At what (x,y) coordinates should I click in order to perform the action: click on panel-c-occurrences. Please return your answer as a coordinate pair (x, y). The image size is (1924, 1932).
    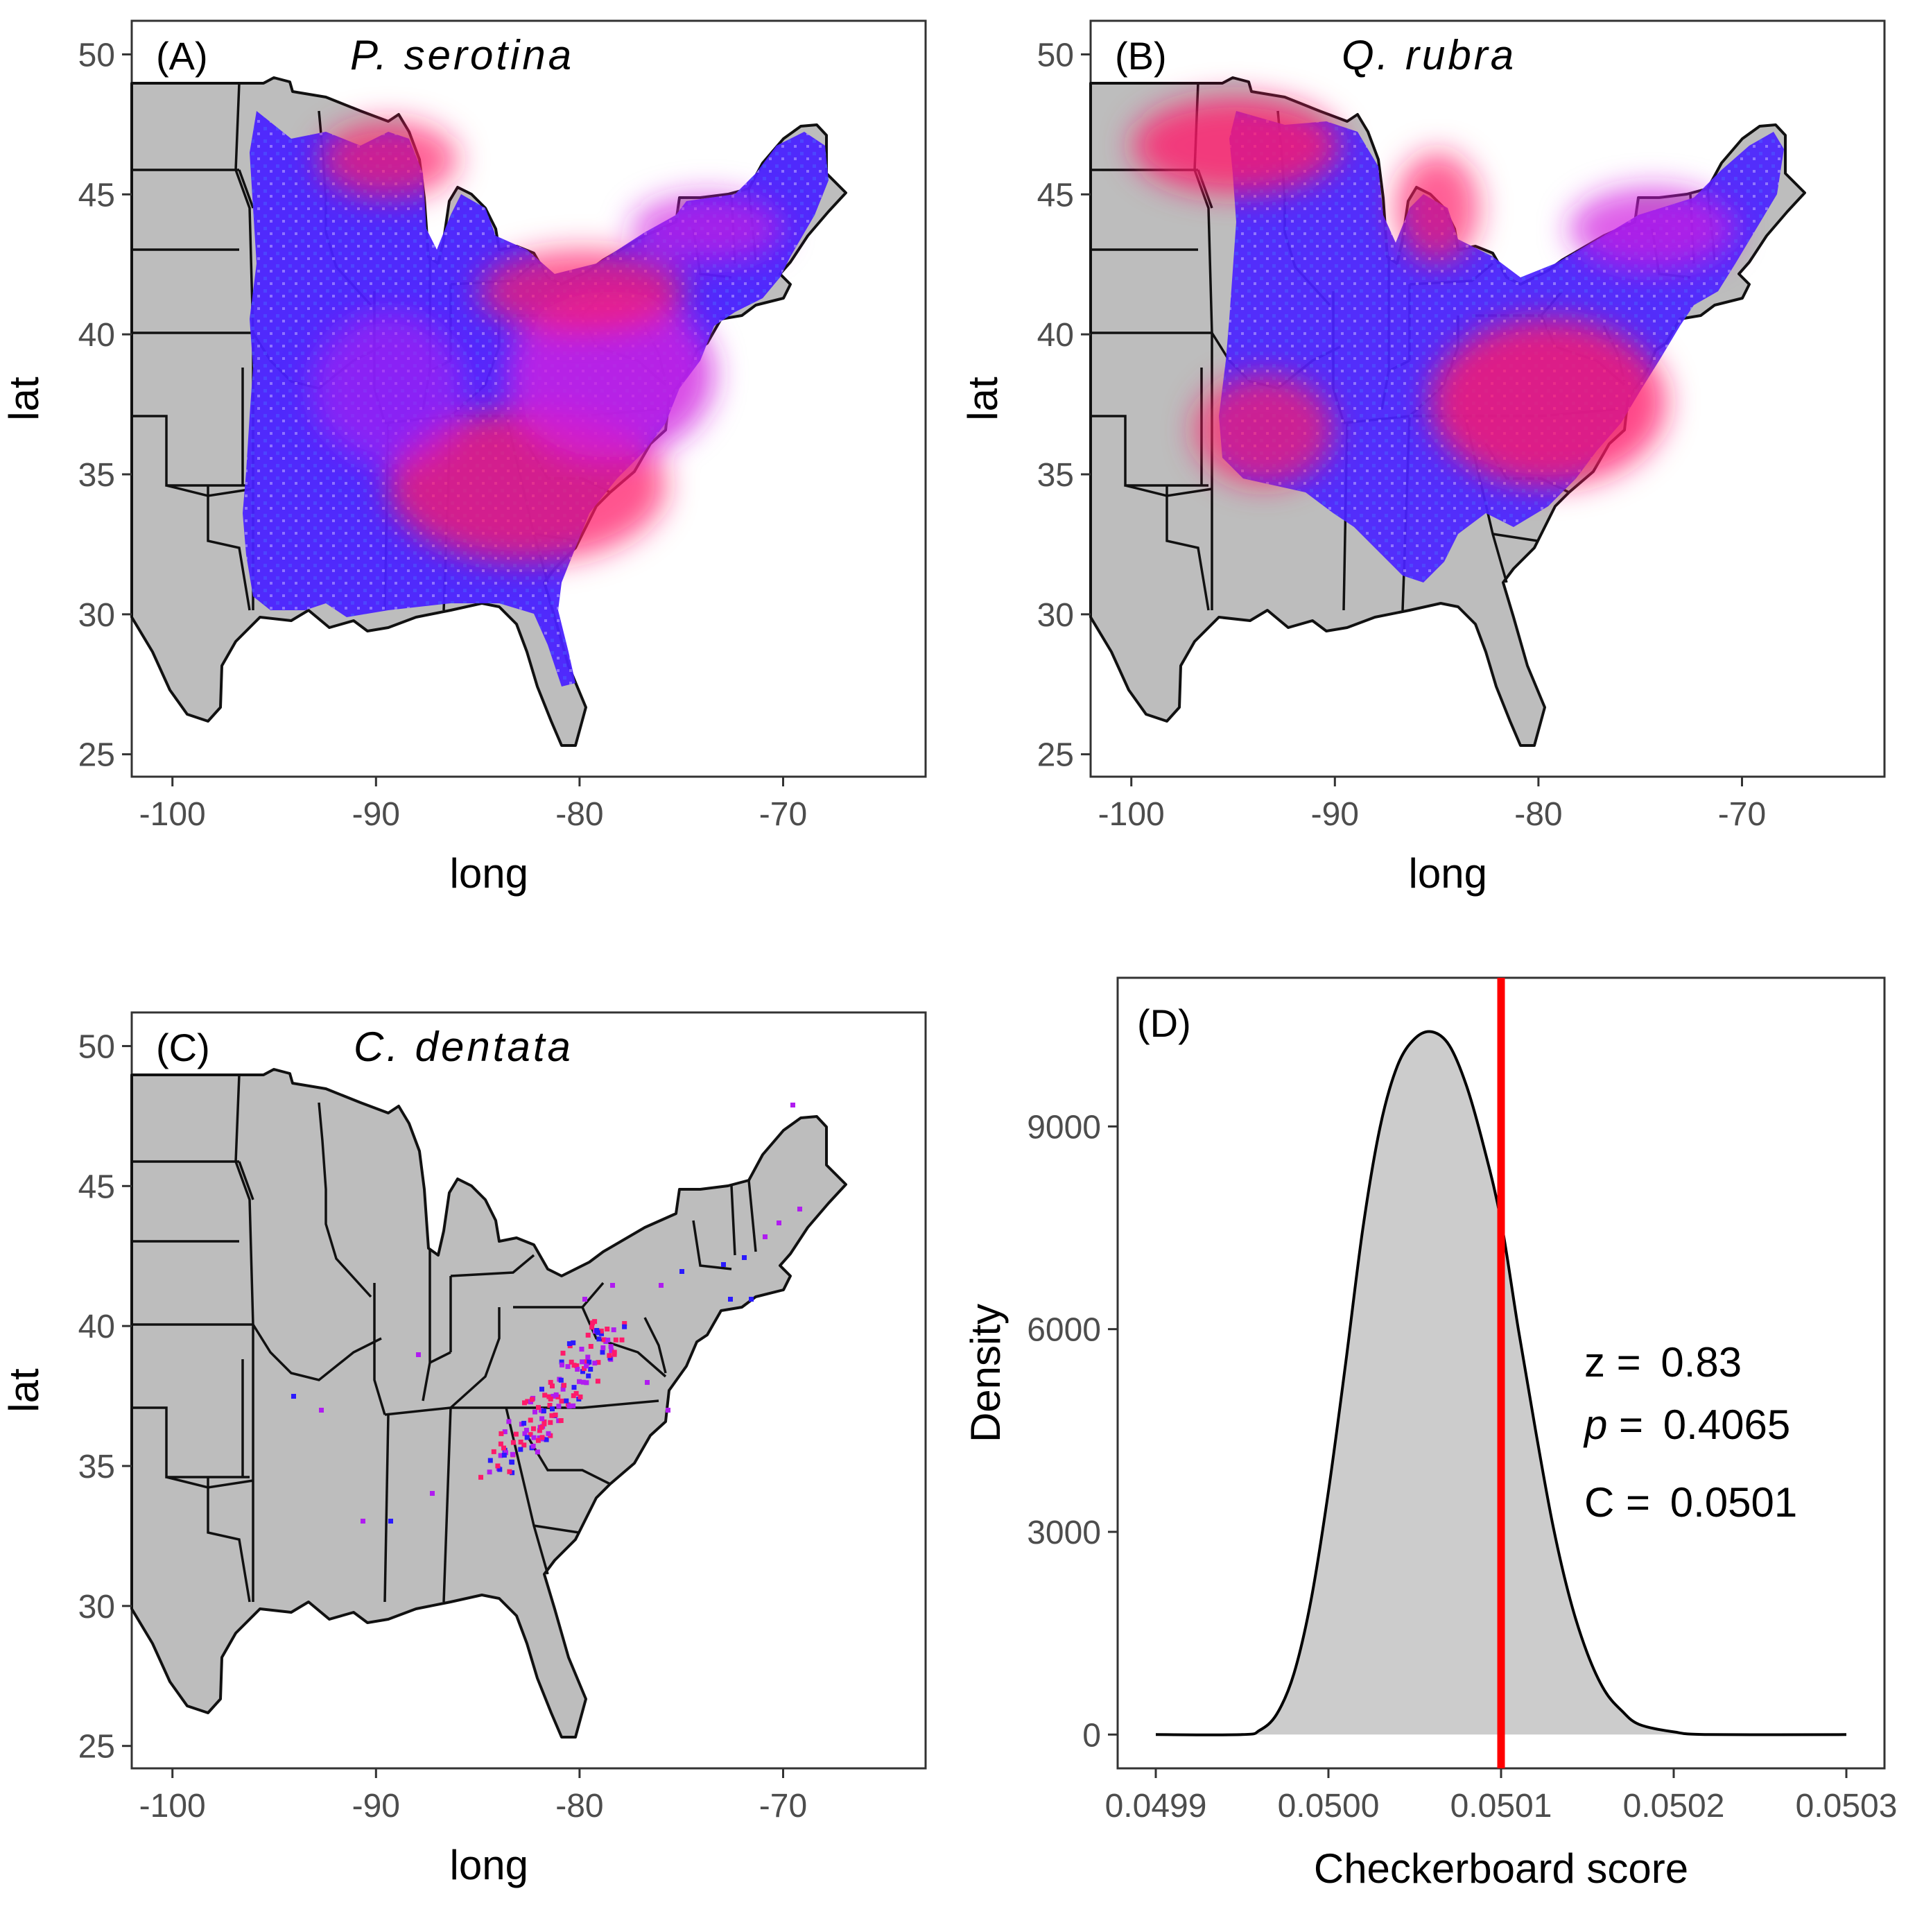
    Looking at the image, I should click on (546, 1313).